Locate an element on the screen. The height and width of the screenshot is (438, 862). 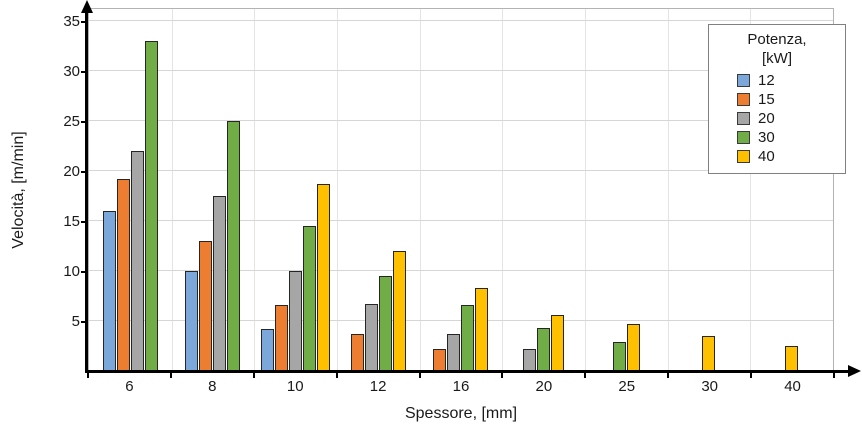
y-tick-label: 15 is located at coordinates (71, 221).